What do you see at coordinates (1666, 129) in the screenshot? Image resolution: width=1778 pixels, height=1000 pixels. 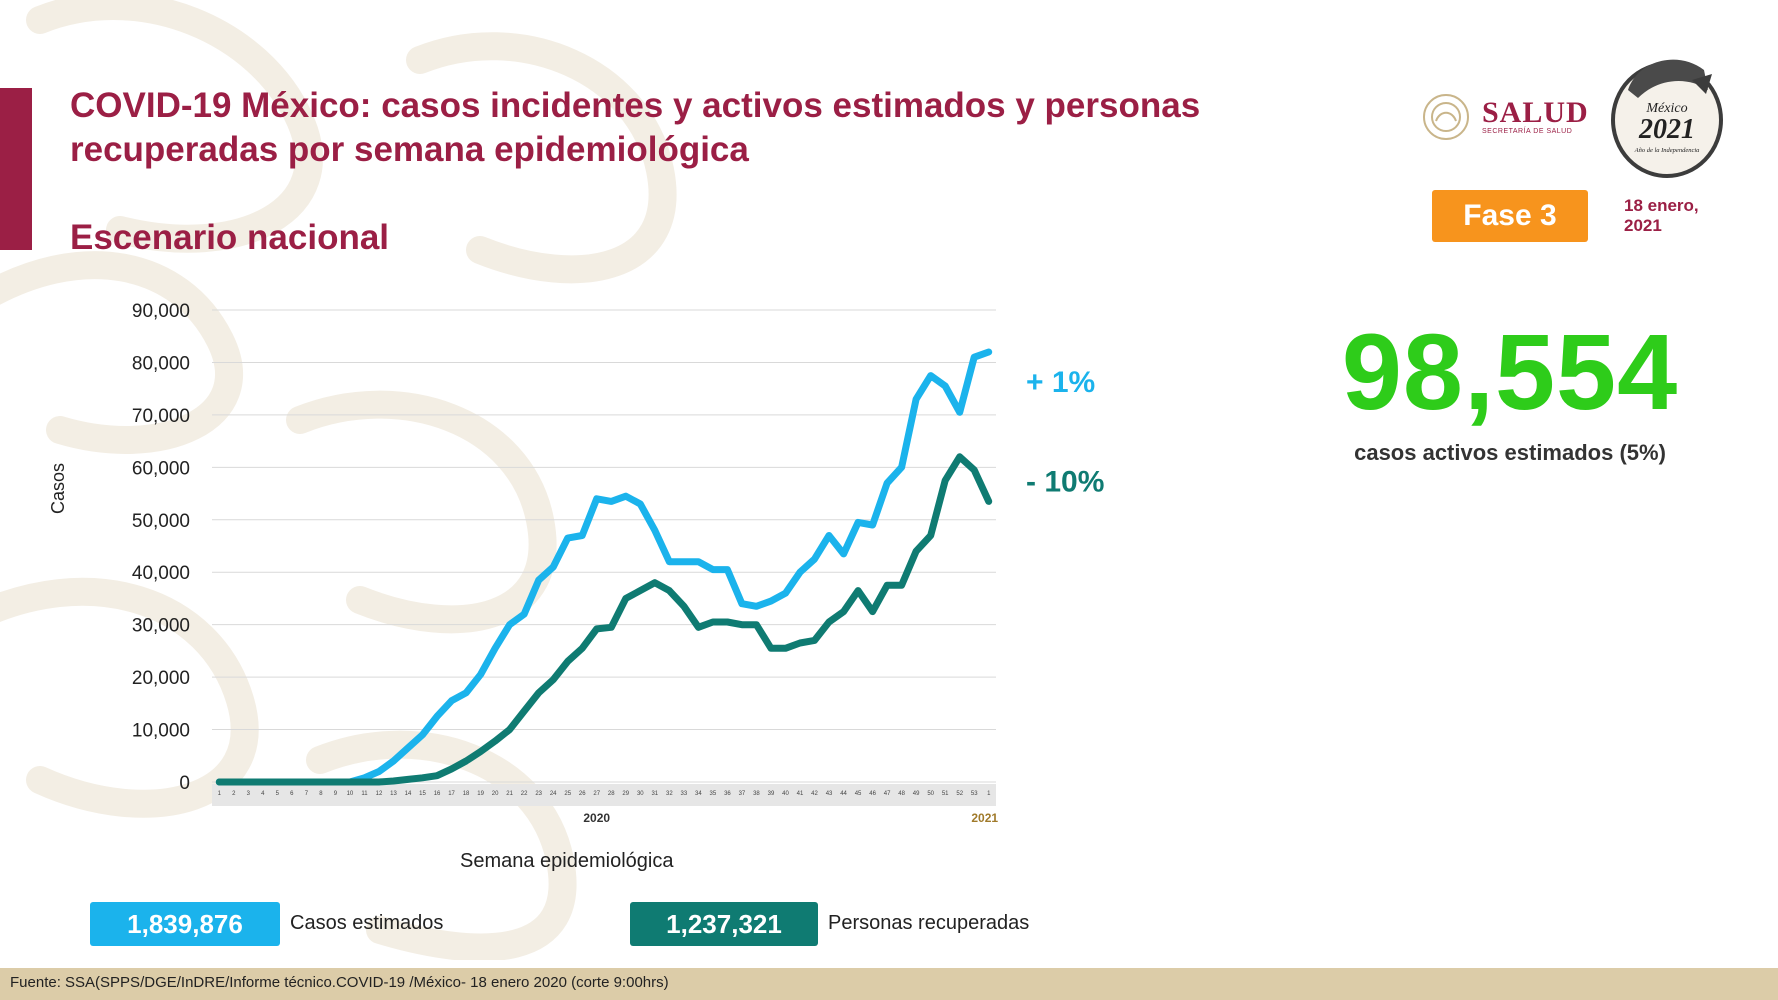 I see `emblem-year: 2021` at bounding box center [1666, 129].